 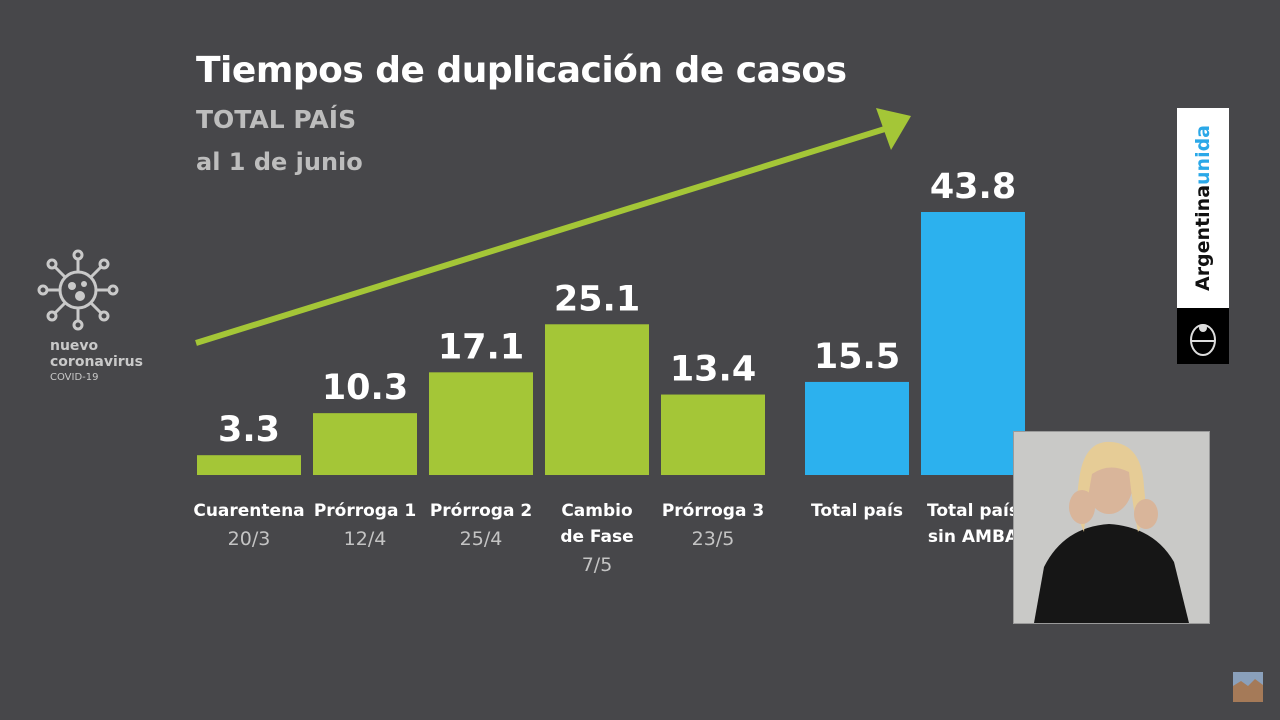 I want to click on bar-value-label-5: 13.4, so click(x=713, y=370).